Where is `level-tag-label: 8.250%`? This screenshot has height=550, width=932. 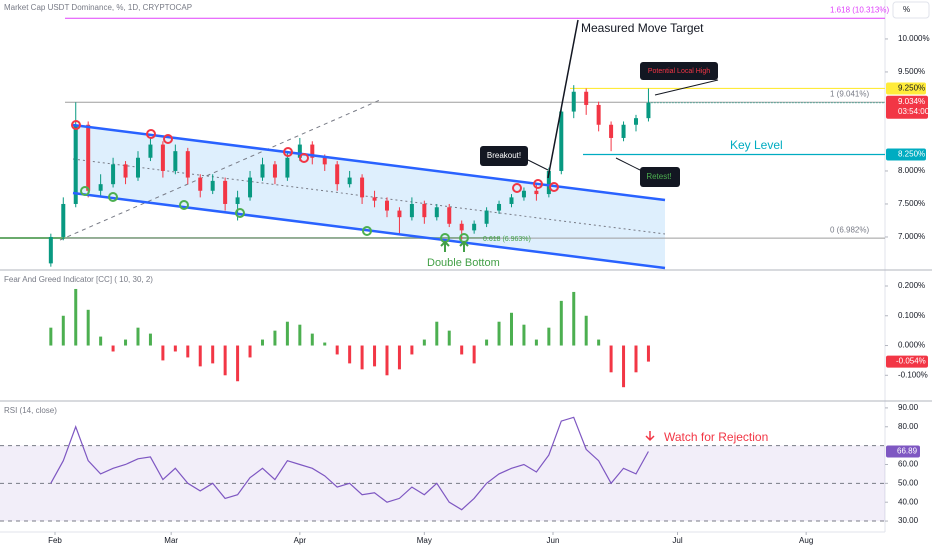 level-tag-label: 8.250% is located at coordinates (911, 154).